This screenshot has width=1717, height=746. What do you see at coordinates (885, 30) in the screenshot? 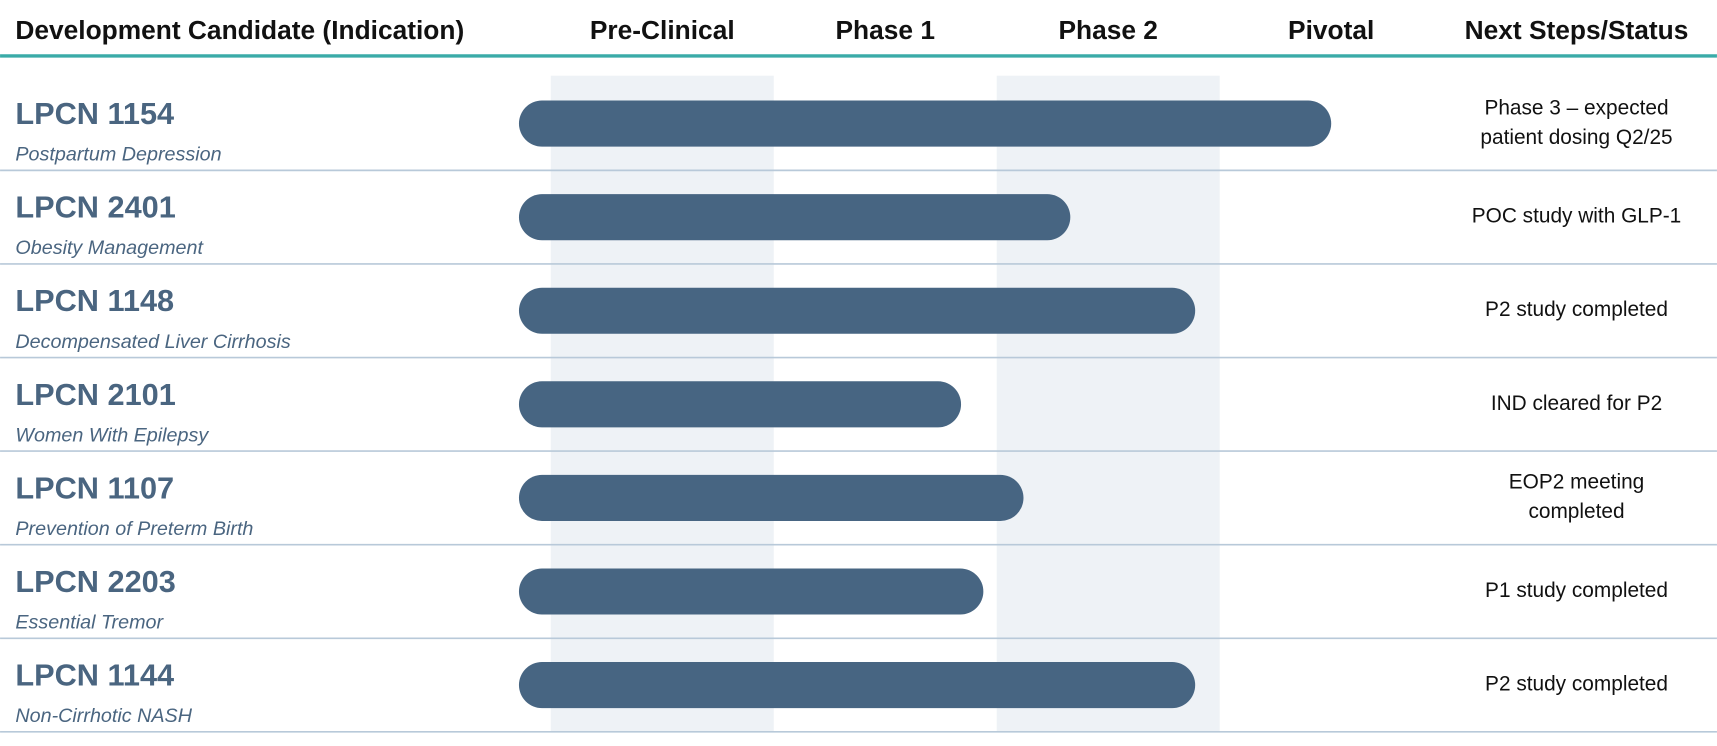
I see `stage-header: Phase 1` at bounding box center [885, 30].